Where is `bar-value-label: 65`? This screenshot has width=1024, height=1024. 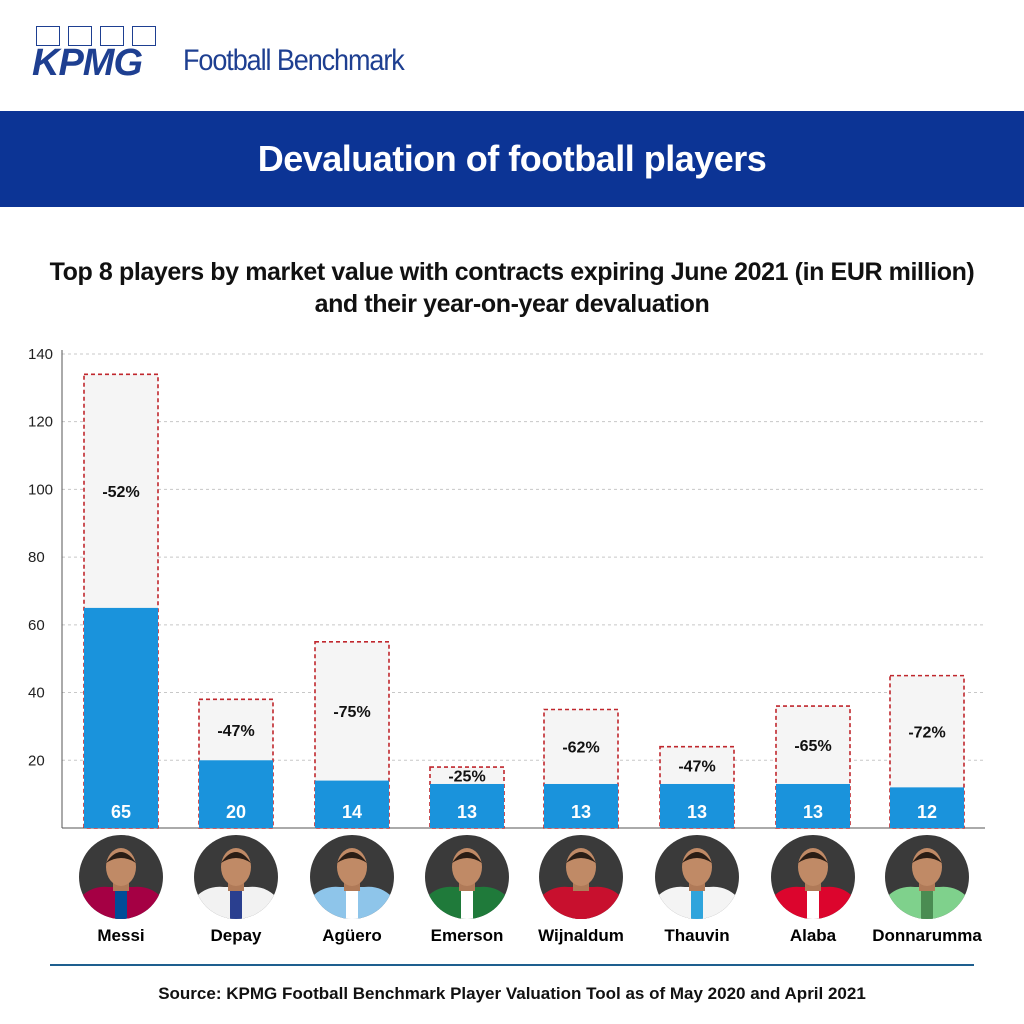 bar-value-label: 65 is located at coordinates (121, 812).